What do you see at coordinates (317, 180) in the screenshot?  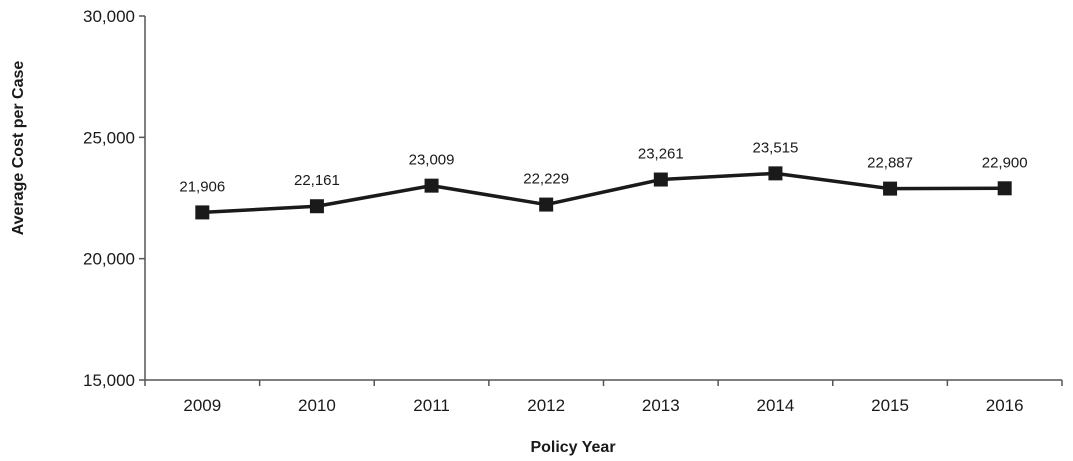 I see `data-value-label: 22,161` at bounding box center [317, 180].